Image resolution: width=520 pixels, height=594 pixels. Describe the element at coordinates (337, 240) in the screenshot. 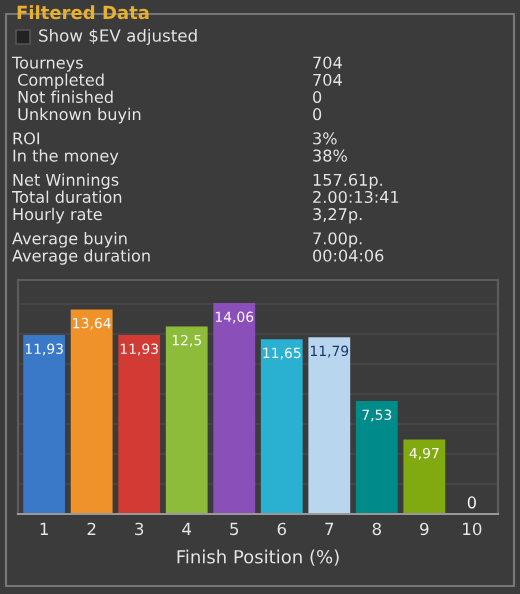

I see `text: 7.00p.` at that location.